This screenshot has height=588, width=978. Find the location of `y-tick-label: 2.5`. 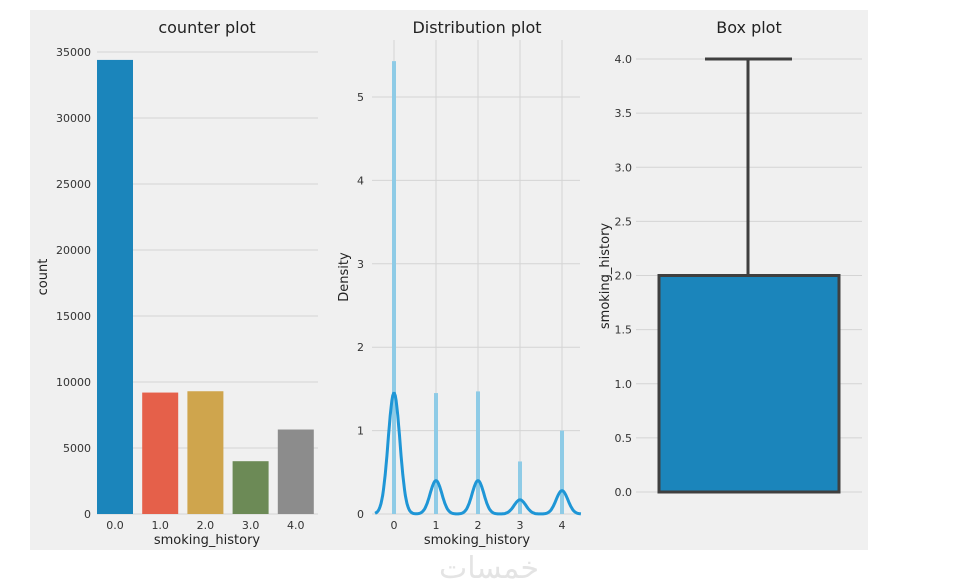

y-tick-label: 2.5 is located at coordinates (624, 221).